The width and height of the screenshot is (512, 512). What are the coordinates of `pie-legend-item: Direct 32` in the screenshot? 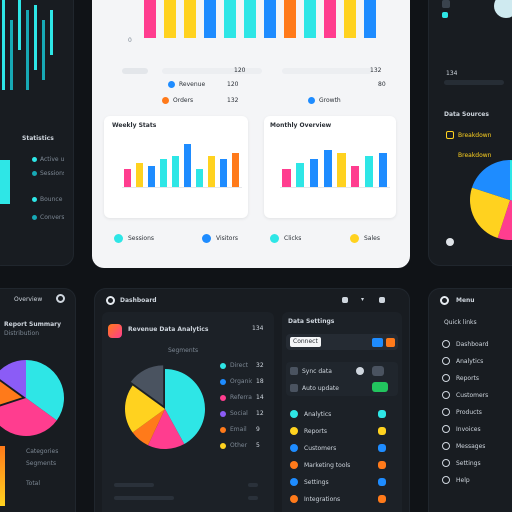 It's located at (245, 367).